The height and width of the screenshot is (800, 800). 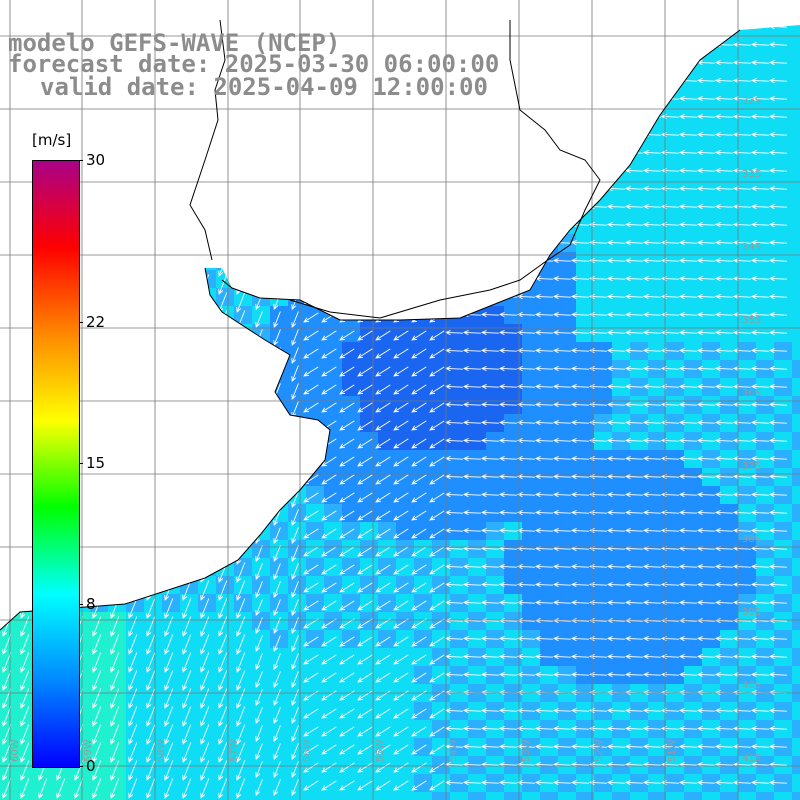 What do you see at coordinates (751, 174) in the screenshot?
I see `latitude-label: 33S` at bounding box center [751, 174].